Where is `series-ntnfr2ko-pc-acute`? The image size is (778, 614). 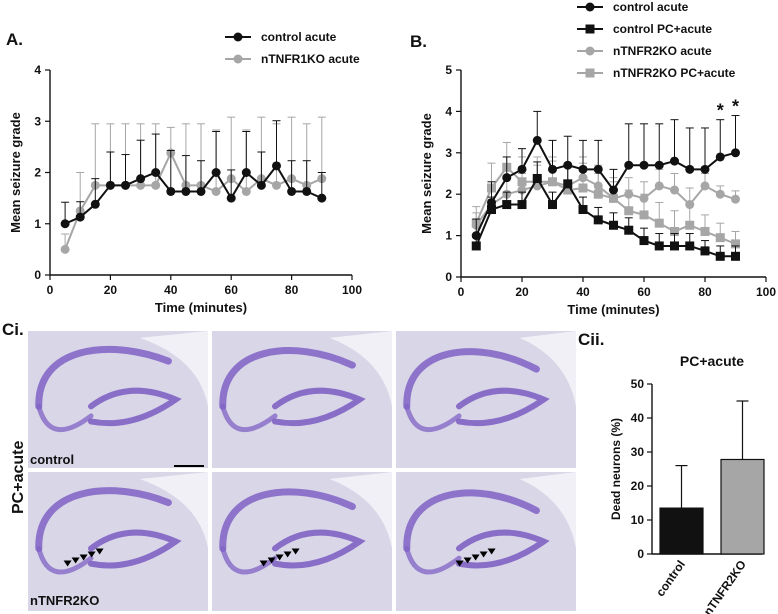
series-ntnfr2ko-pc-acute is located at coordinates (605, 195).